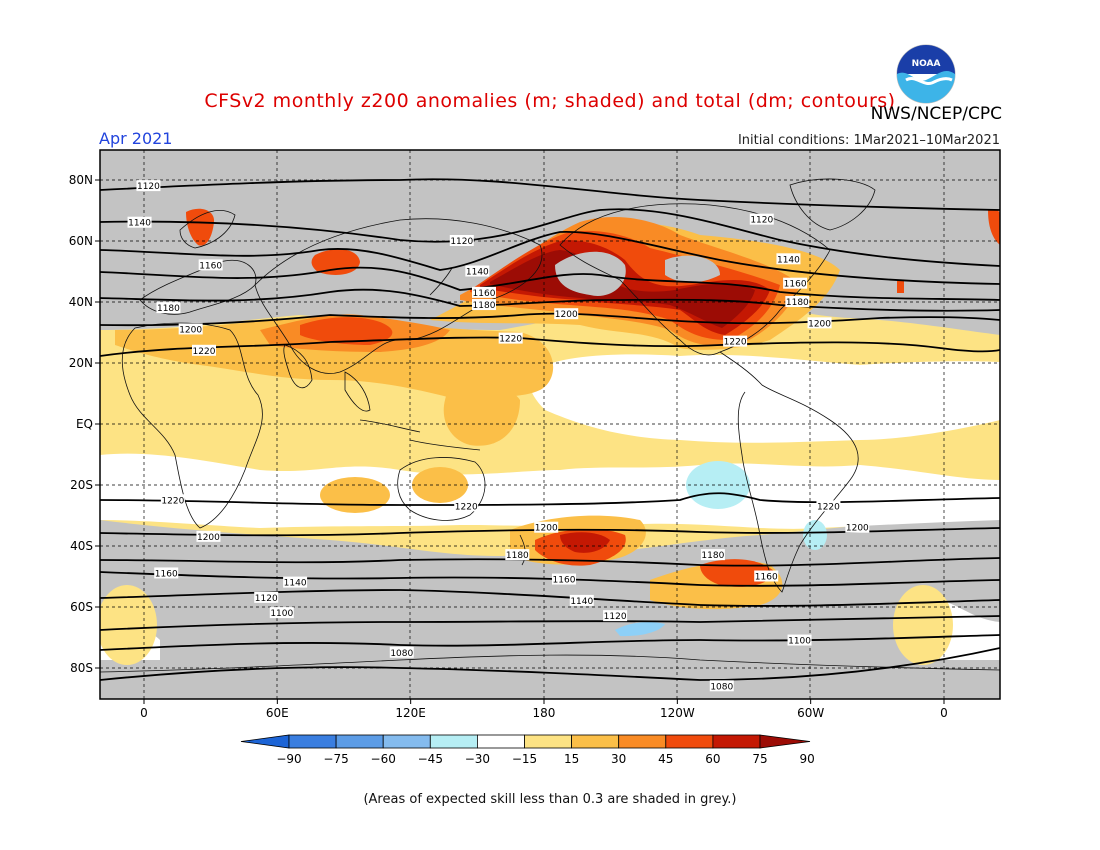 The height and width of the screenshot is (850, 1100). I want to click on colorbar-label: −60, so click(383, 759).